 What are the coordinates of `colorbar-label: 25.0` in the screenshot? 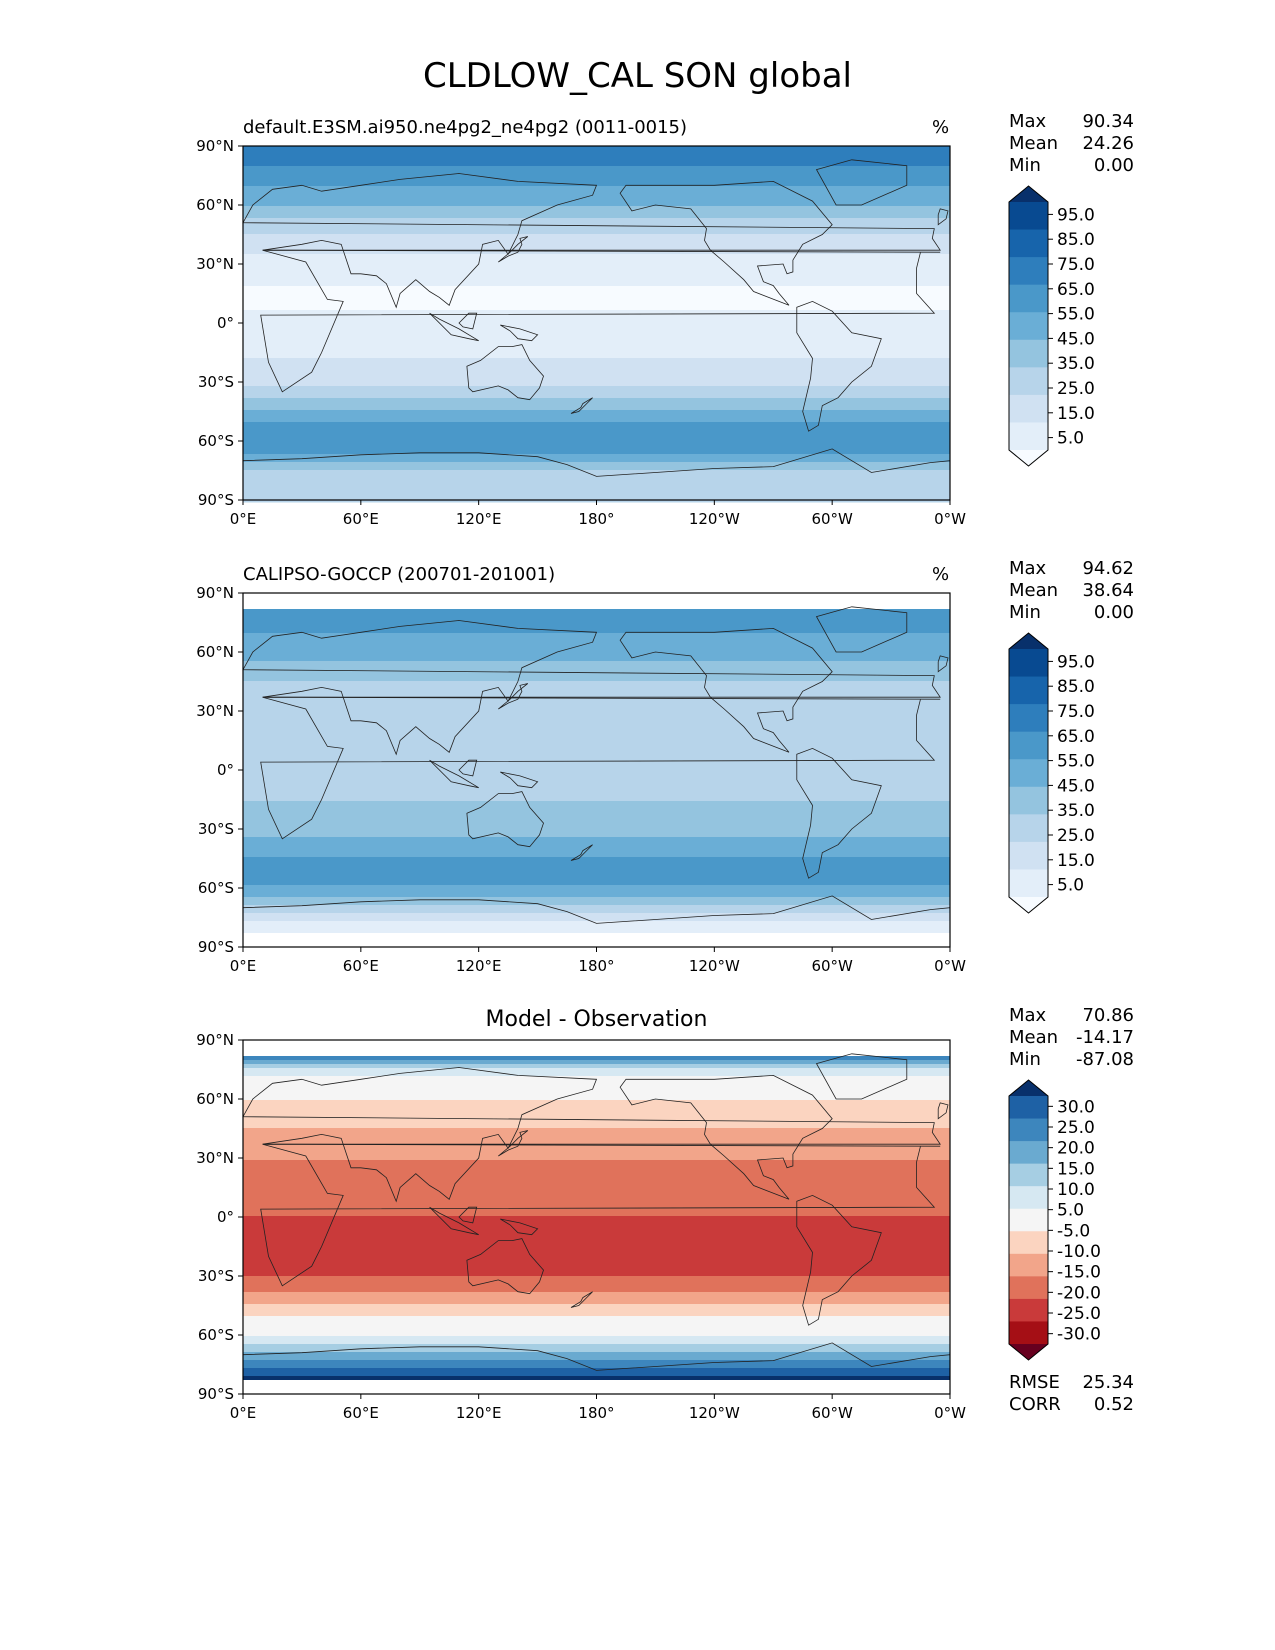 It's located at (1076, 389).